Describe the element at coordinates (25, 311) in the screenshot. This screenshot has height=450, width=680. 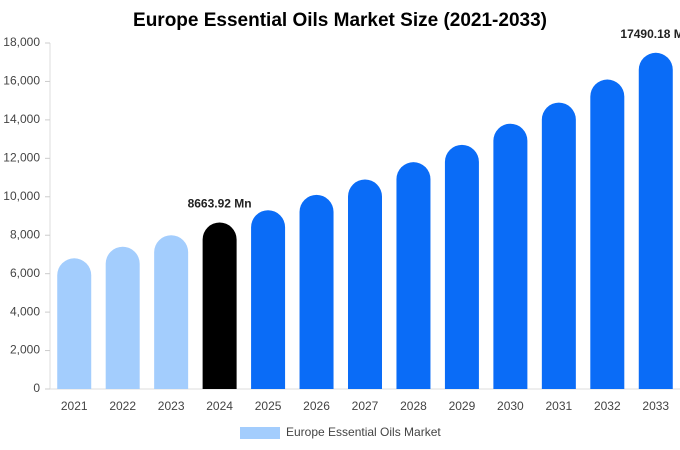
I see `y-tick-label: 4,000` at that location.